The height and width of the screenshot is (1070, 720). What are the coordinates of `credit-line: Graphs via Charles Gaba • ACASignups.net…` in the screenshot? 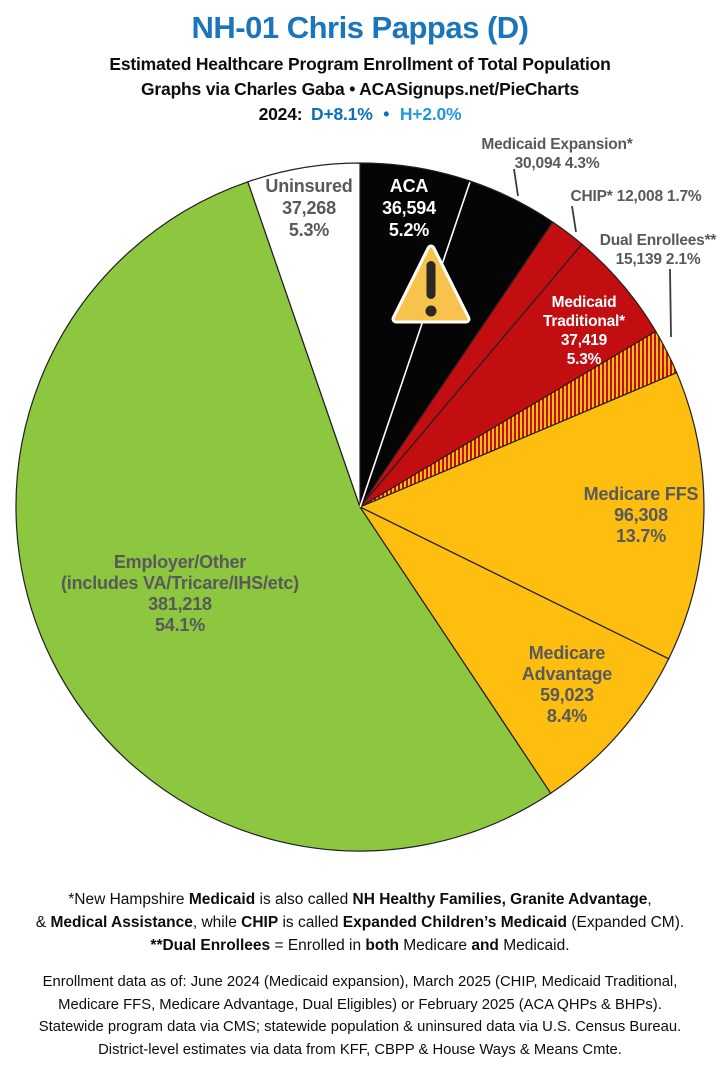 It's located at (360, 89).